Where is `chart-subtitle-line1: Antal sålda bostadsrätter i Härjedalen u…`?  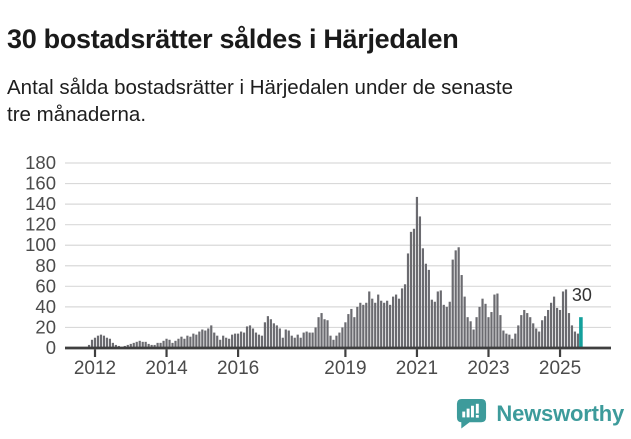 chart-subtitle-line1: Antal sålda bostadsrätter i Härjedalen u… is located at coordinates (260, 87).